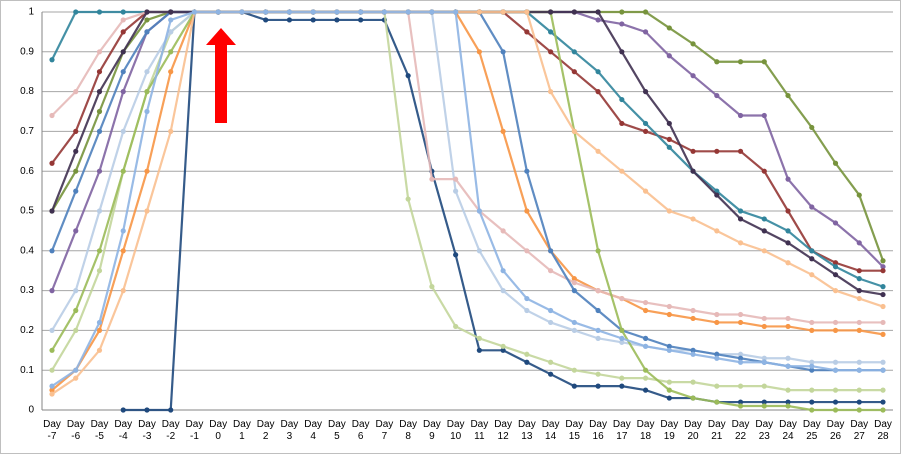 The height and width of the screenshot is (454, 901). What do you see at coordinates (716, 430) in the screenshot?
I see `x-tick-label: Day 21` at bounding box center [716, 430].